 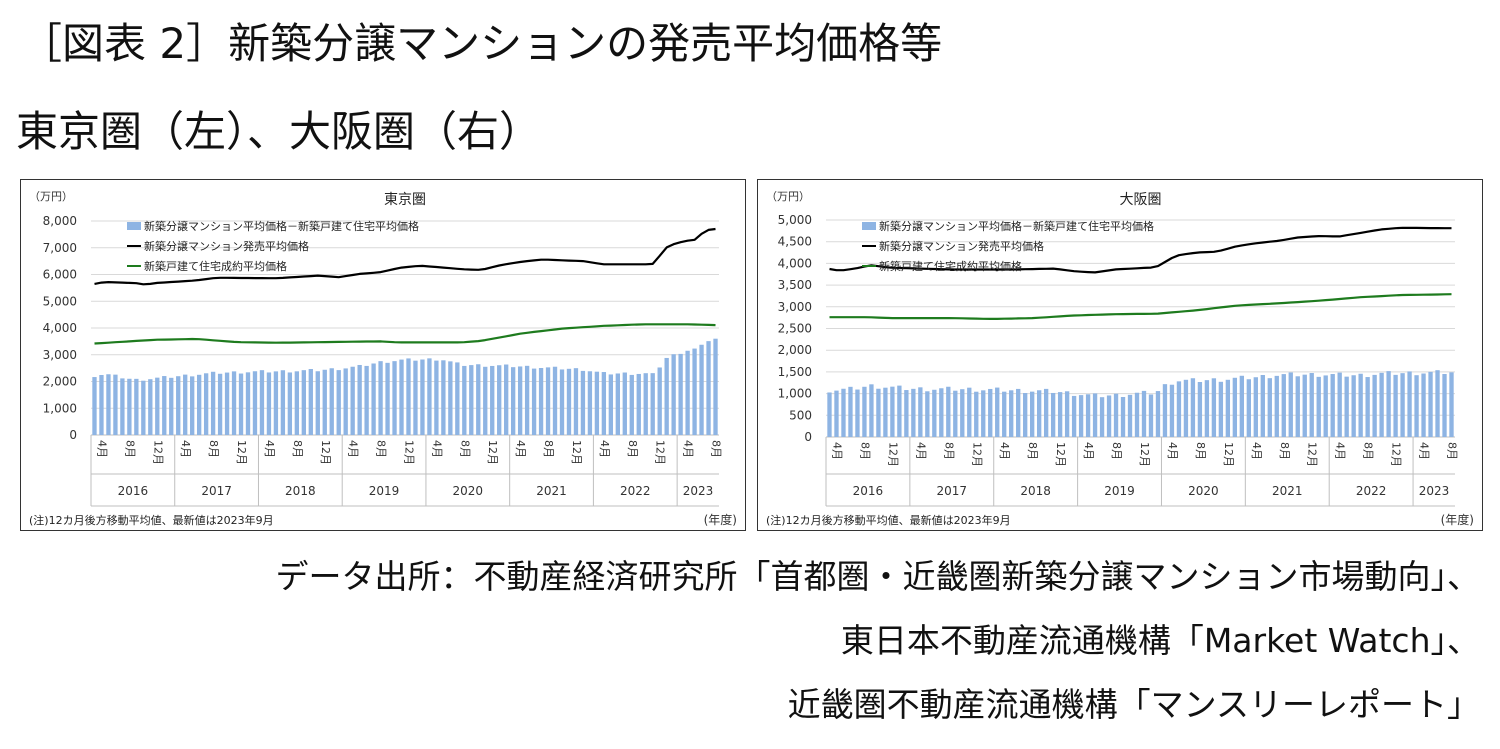 I want to click on y-tick-label: 4,000, so click(x=795, y=263).